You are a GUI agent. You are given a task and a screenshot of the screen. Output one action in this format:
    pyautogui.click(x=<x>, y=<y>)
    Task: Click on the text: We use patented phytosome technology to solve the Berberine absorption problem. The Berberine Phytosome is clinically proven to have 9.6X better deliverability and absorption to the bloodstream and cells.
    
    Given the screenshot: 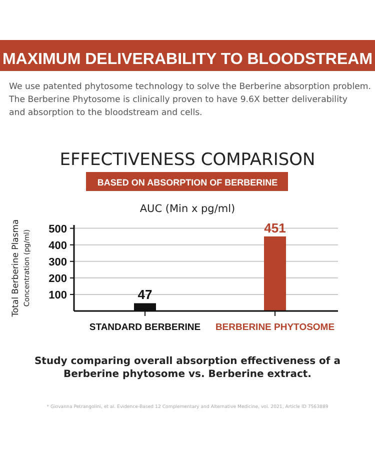 What is the action you would take?
    pyautogui.click(x=190, y=100)
    